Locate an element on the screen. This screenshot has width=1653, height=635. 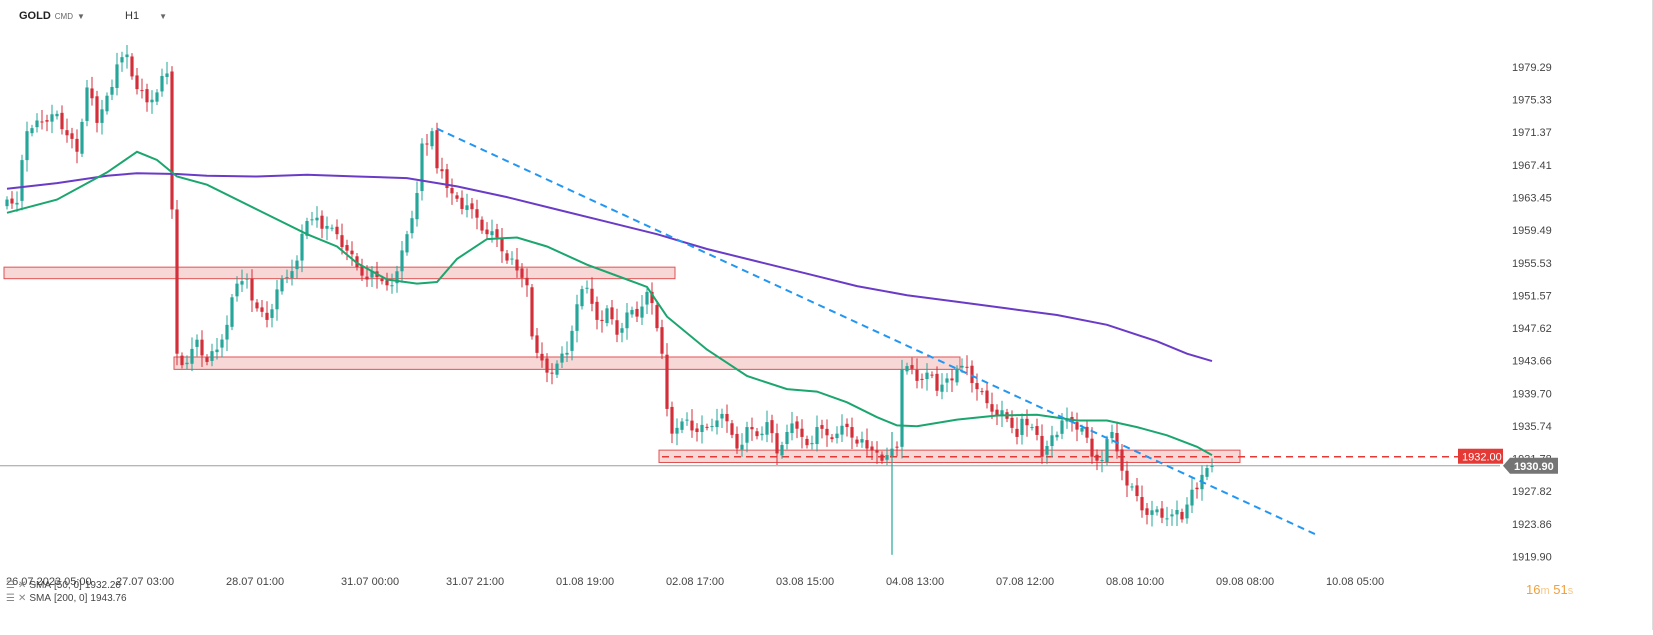
countdown-minutes: 16 is located at coordinates (1533, 589).